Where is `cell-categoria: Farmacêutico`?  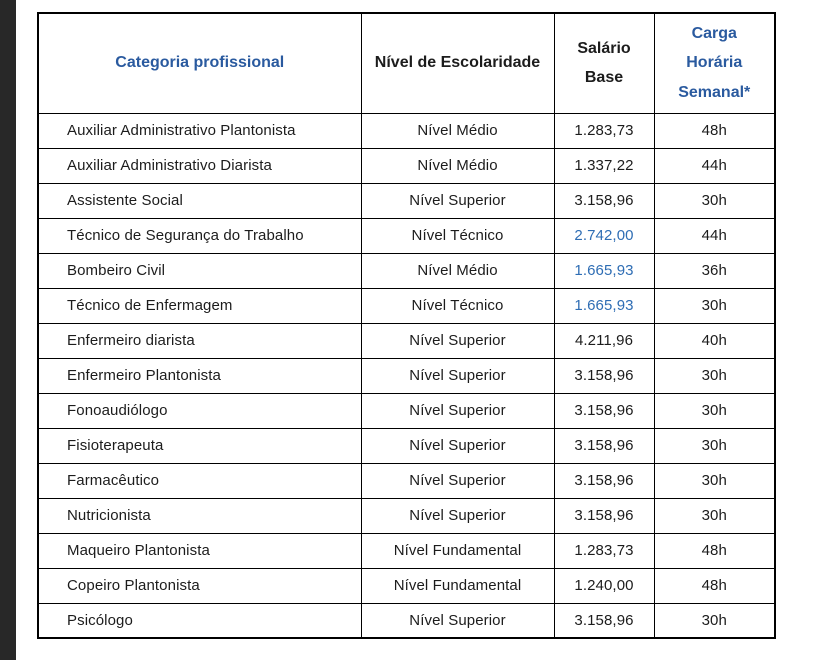
cell-categoria: Farmacêutico is located at coordinates (199, 480).